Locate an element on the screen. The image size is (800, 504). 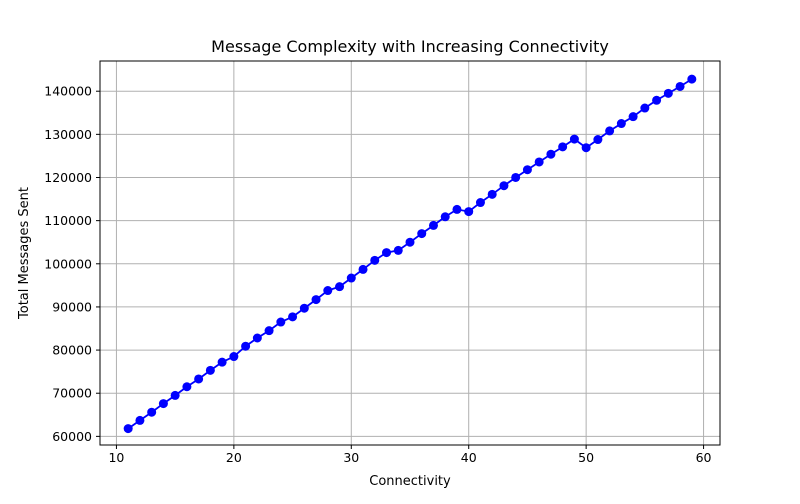
y-tick-label: 130000 is located at coordinates (68, 134).